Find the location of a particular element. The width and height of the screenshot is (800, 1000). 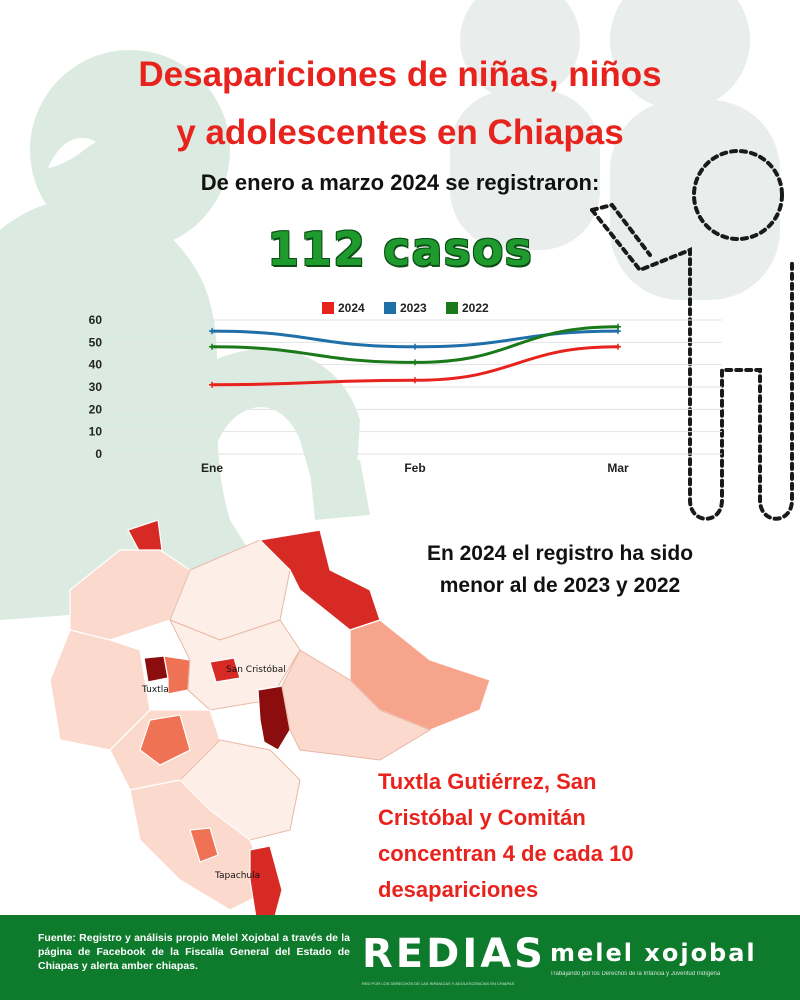

map-label-tuxtla: Tuxtla is located at coordinates (155, 690).